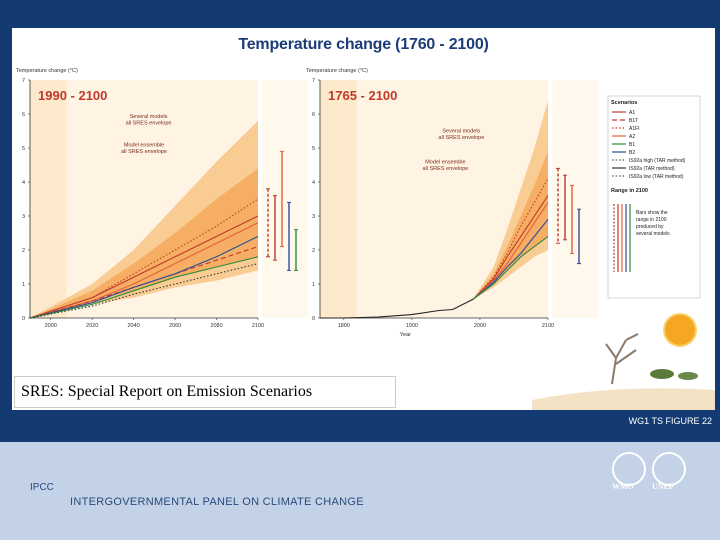  What do you see at coordinates (42, 487) in the screenshot?
I see `footer-org-short: IPCC` at bounding box center [42, 487].